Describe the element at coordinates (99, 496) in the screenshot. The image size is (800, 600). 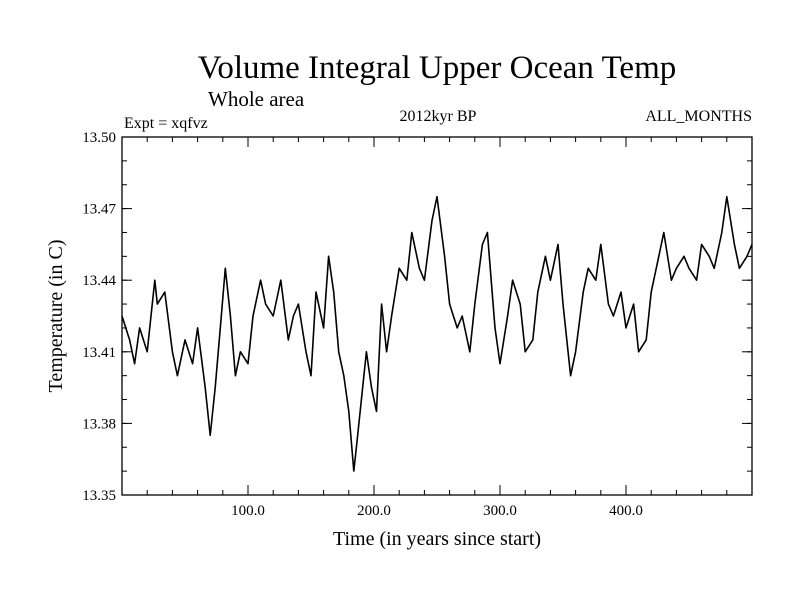
I see `y-tick-label: 13.35` at that location.